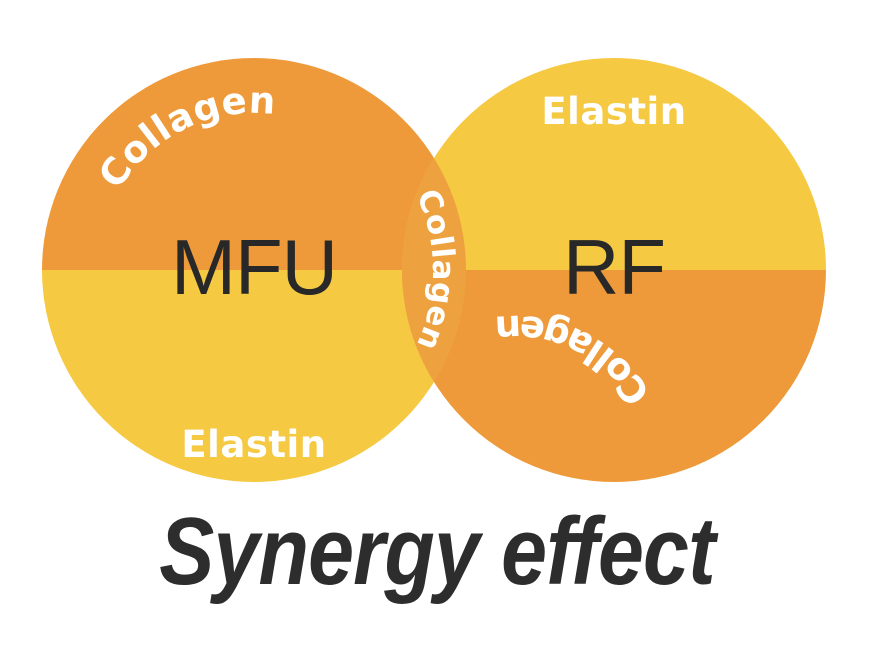 This screenshot has height=672, width=874. What do you see at coordinates (253, 444) in the screenshot?
I see `ring-left-bottom-label: Elastin` at bounding box center [253, 444].